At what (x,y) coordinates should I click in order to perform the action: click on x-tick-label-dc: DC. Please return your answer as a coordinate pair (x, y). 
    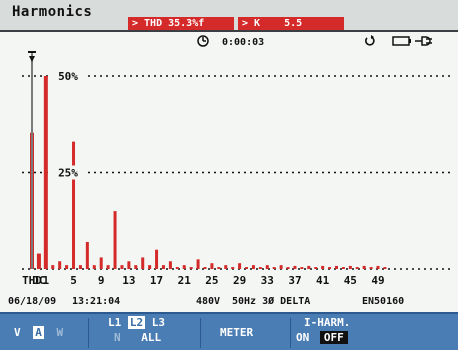
    Looking at the image, I should click on (38, 280).